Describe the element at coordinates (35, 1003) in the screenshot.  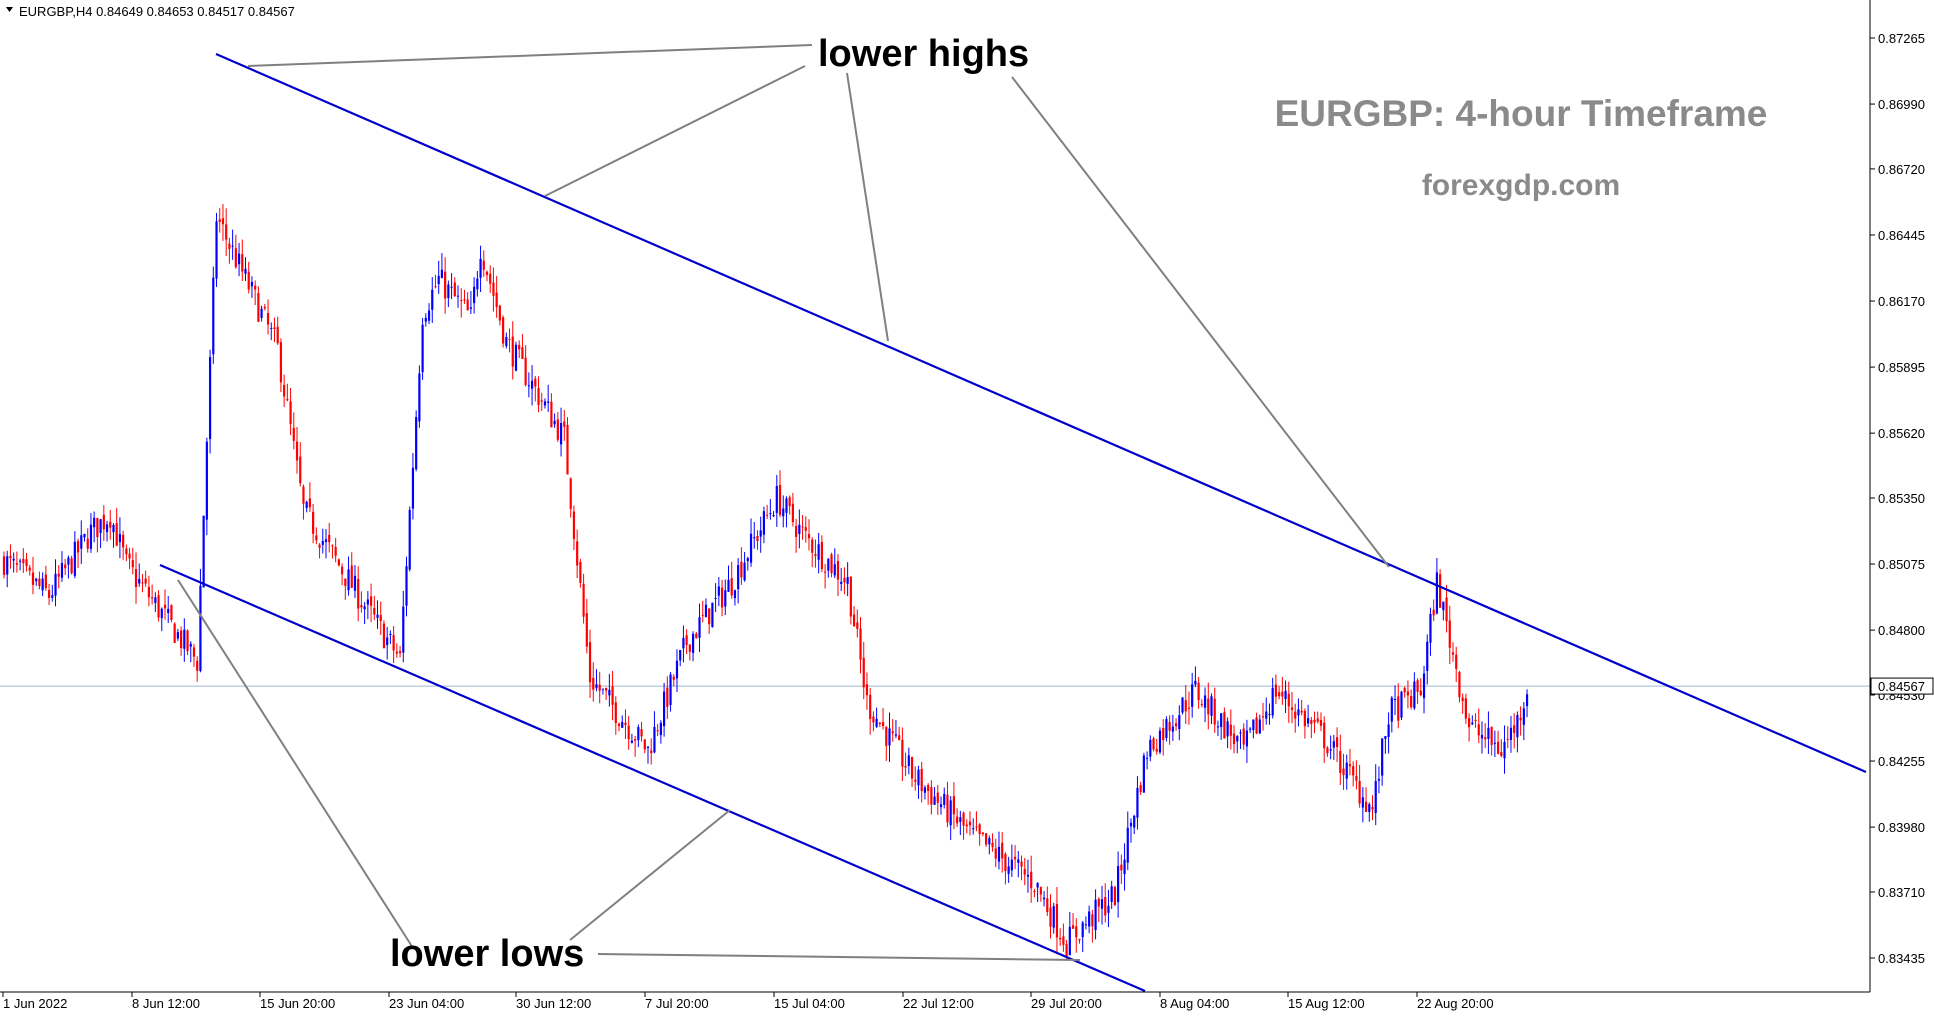
I see `x-tick-label: 1 Jun 2022` at that location.